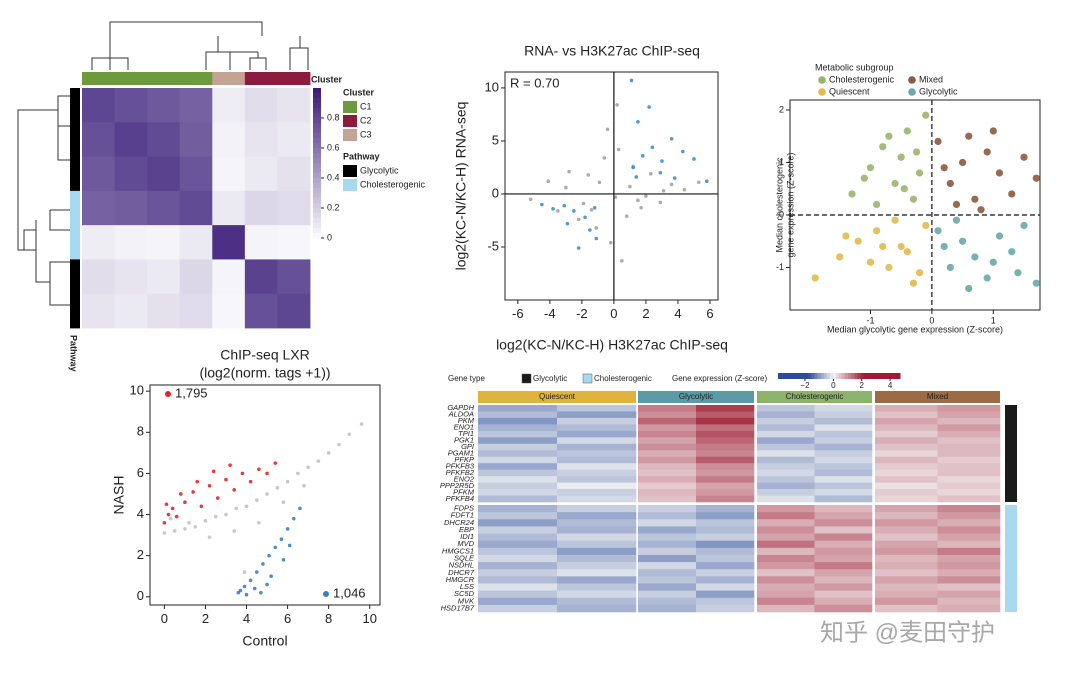  I want to click on legend-label: Quiescent, so click(849, 91).